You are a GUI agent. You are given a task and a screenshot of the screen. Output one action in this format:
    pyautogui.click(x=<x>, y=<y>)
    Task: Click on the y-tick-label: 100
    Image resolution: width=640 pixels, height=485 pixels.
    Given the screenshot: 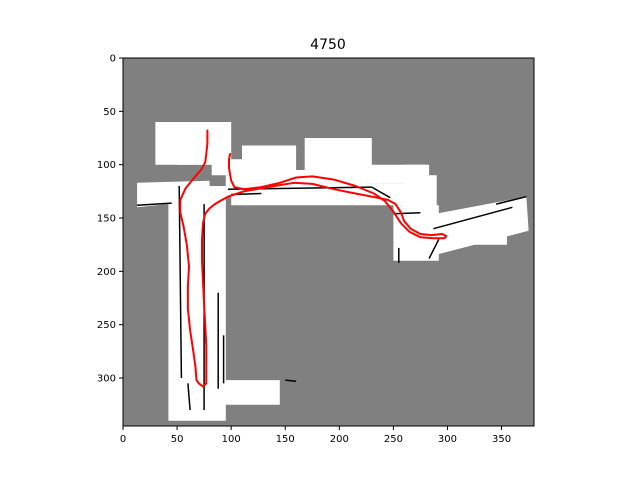 What is the action you would take?
    pyautogui.click(x=106, y=165)
    